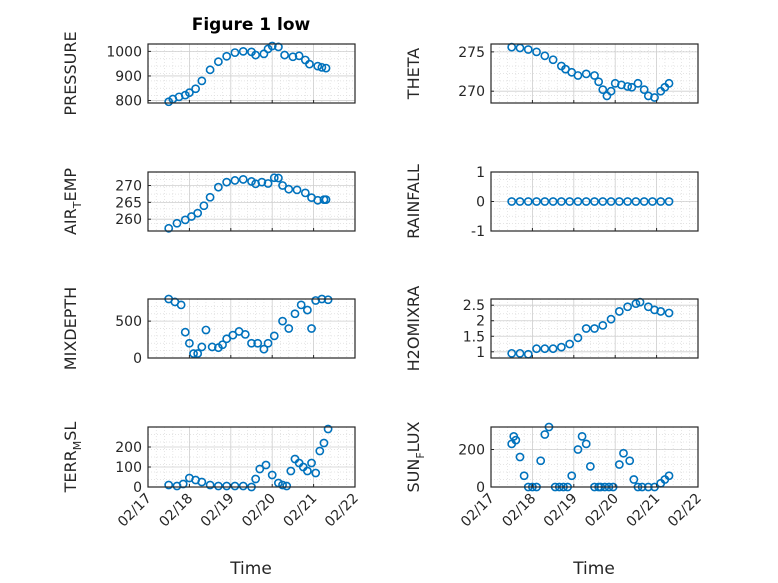  Describe the element at coordinates (128, 220) in the screenshot. I see `y-tick-label: 260` at that location.